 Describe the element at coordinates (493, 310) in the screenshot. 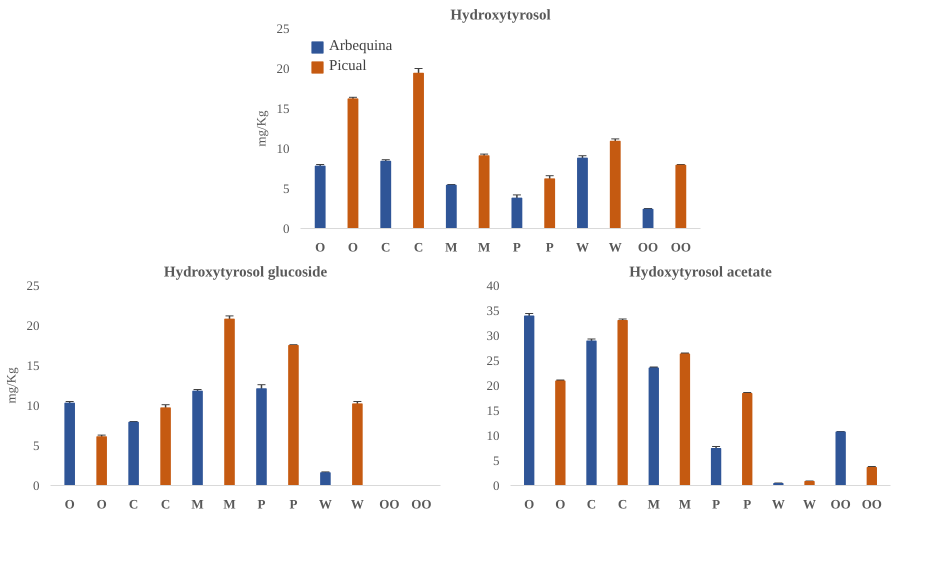

I see `y-tick-label: 35` at that location.